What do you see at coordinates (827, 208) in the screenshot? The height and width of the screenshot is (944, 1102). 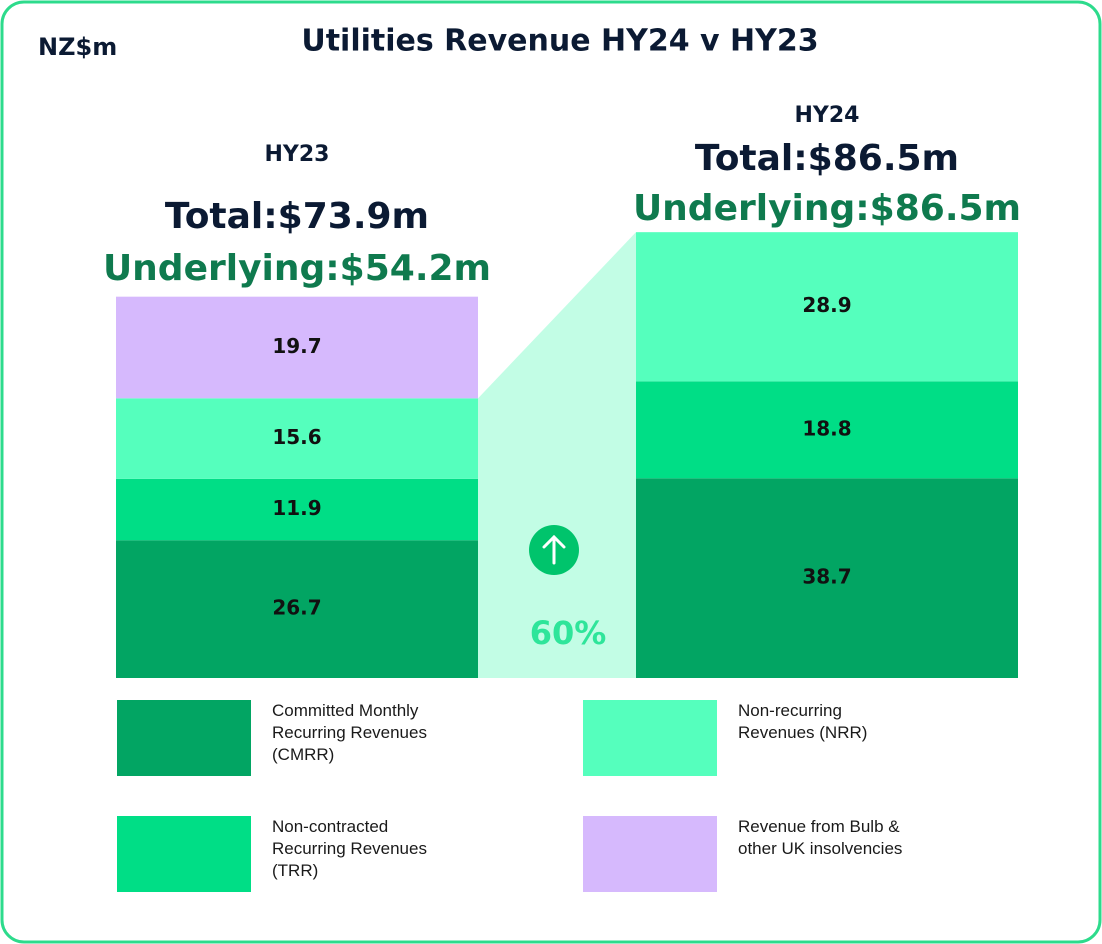 I see `underlying-label: Underlying:$86.5m` at bounding box center [827, 208].